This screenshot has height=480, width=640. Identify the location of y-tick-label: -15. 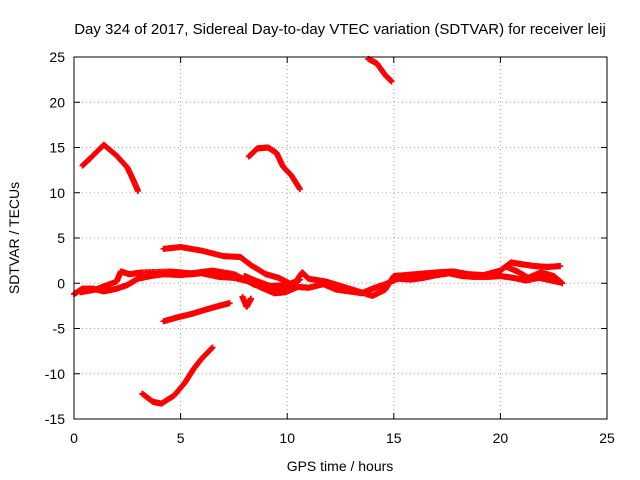
(55, 419).